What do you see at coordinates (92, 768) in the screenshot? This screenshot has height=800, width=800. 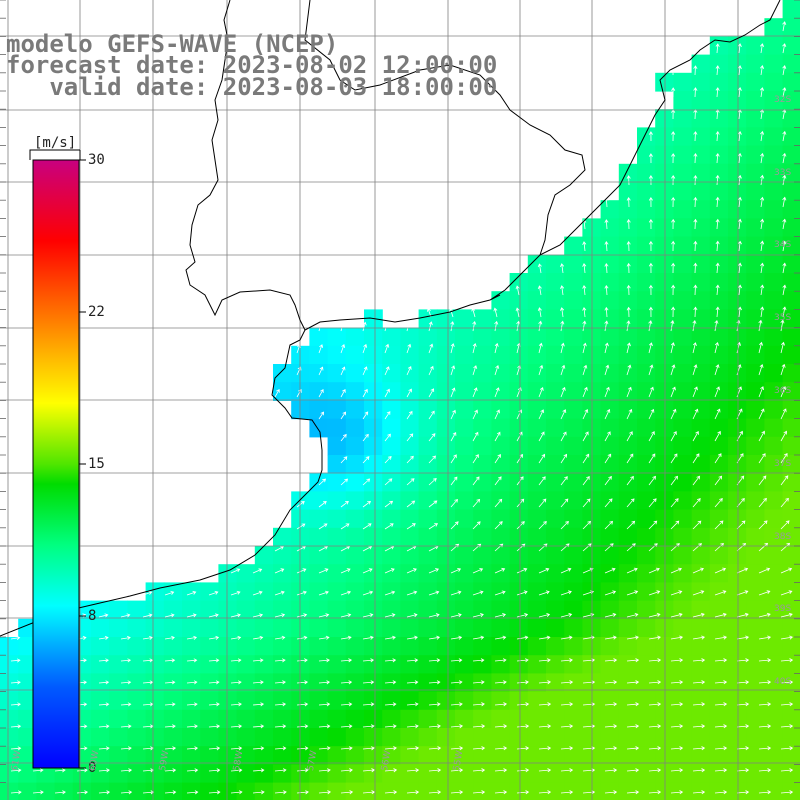 I see `colorbar-tick-0: 0` at bounding box center [92, 768].